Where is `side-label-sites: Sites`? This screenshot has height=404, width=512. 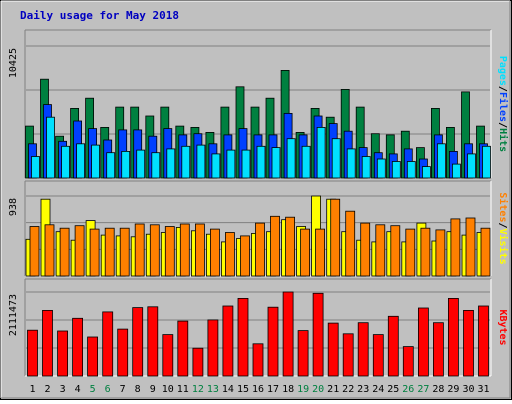 side-label-sites: Sites is located at coordinates (503, 207).